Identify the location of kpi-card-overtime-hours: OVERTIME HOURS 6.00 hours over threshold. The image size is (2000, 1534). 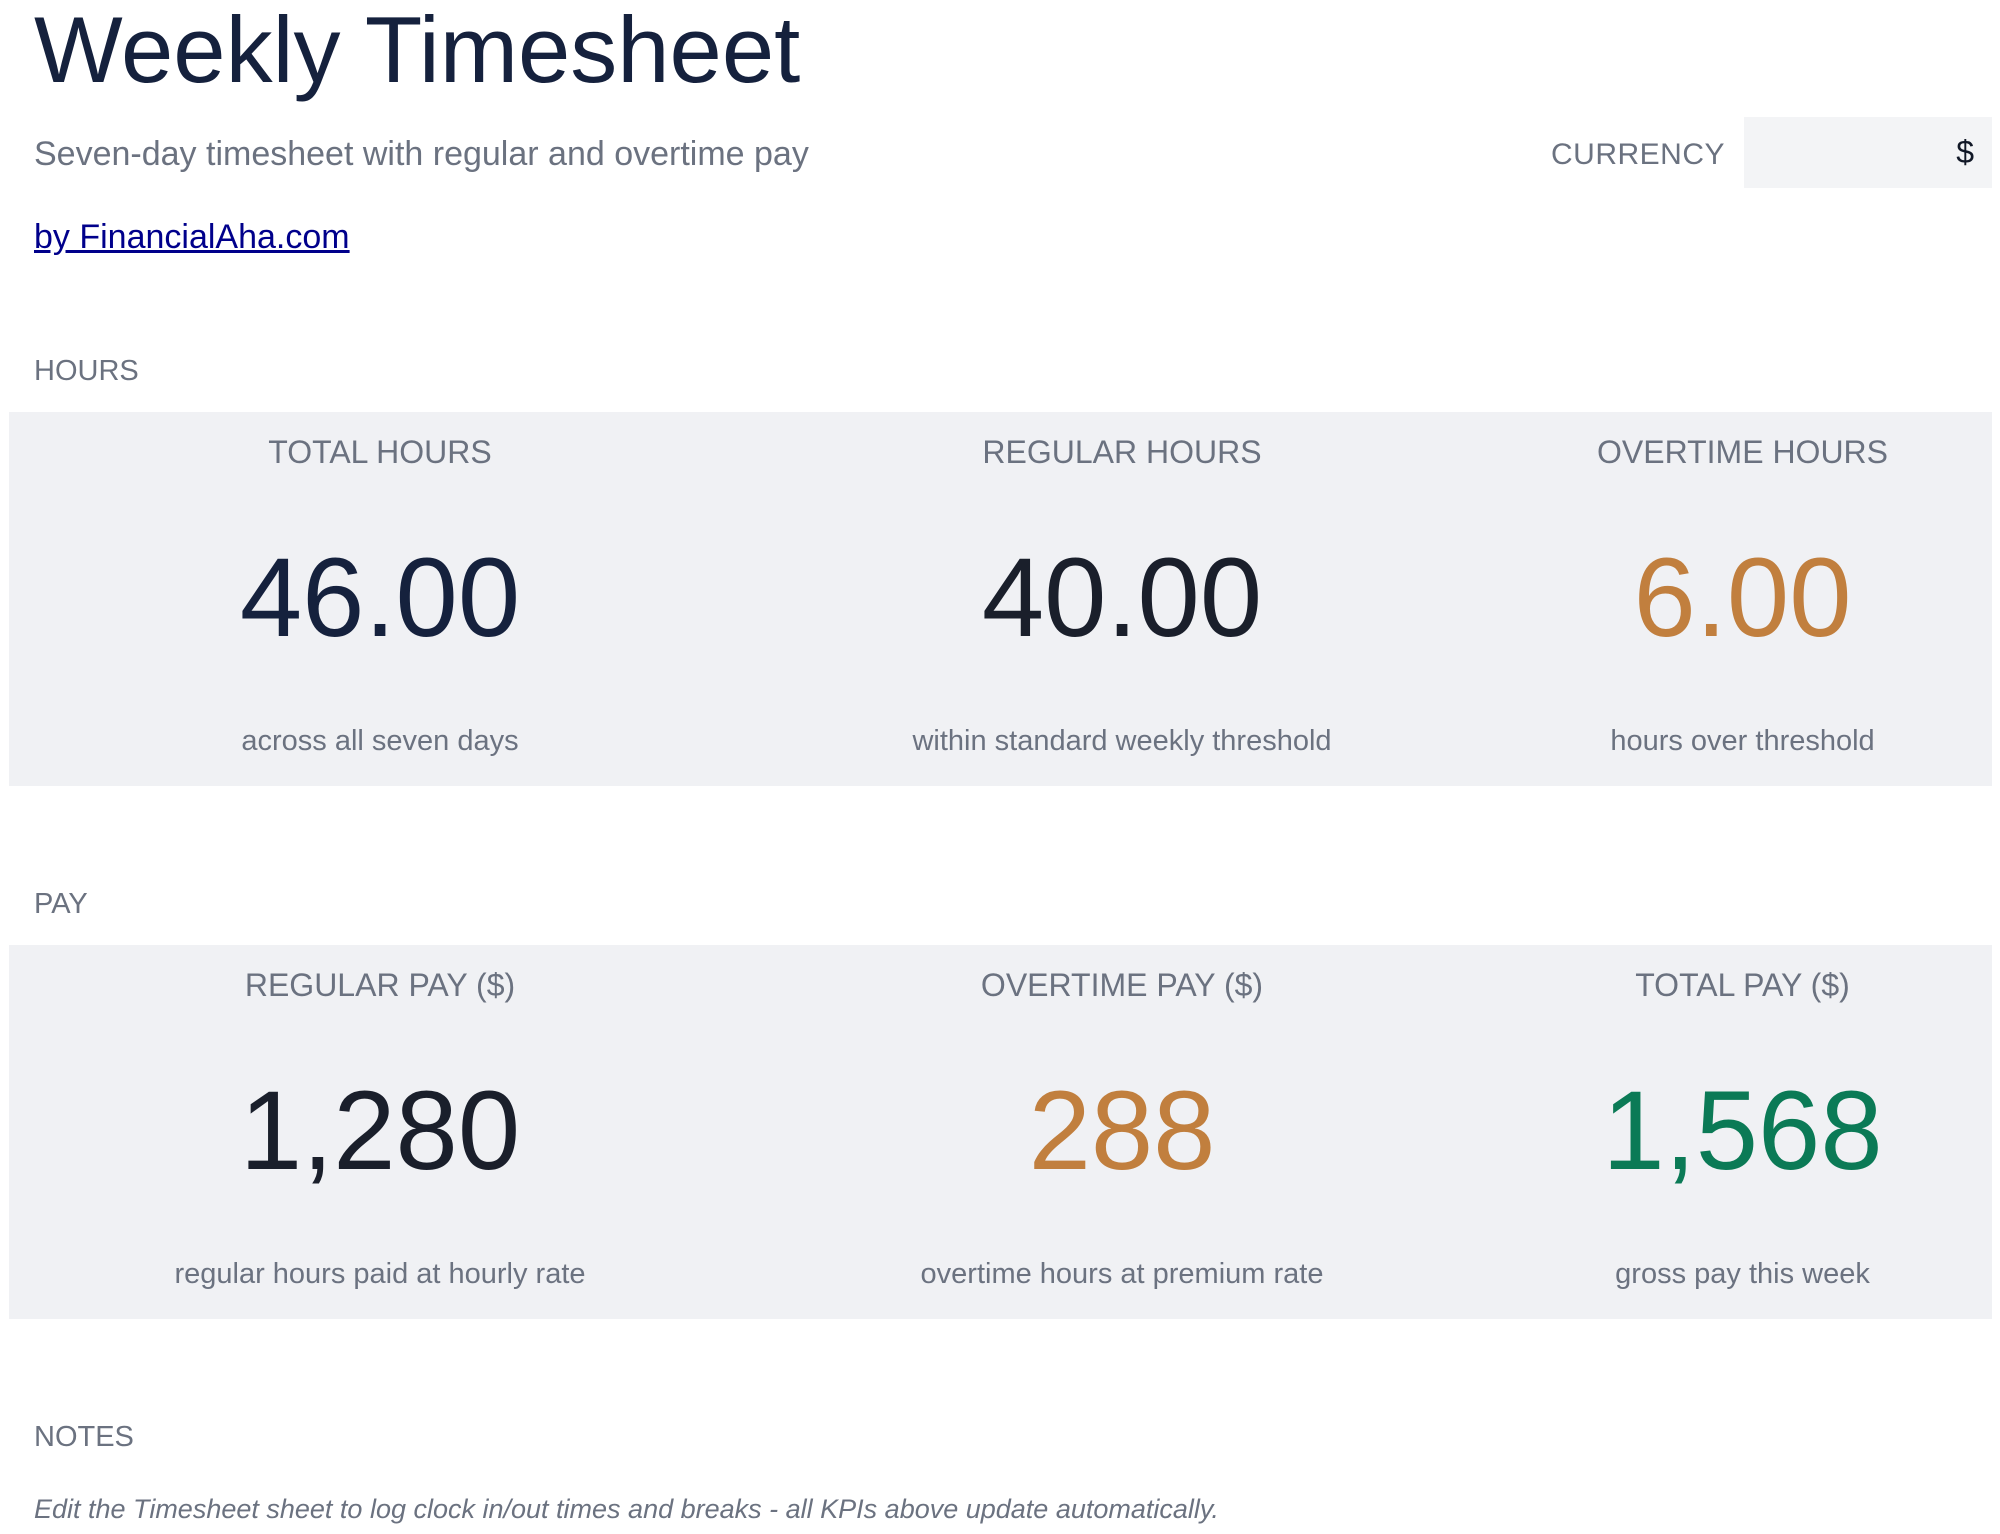
(1742, 599).